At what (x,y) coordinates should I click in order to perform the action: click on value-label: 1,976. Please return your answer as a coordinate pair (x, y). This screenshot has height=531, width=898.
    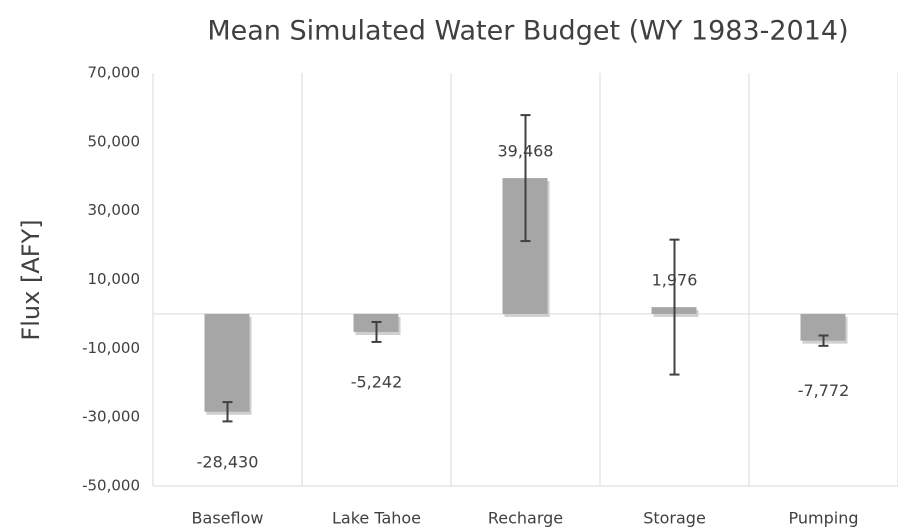
    Looking at the image, I should click on (675, 280).